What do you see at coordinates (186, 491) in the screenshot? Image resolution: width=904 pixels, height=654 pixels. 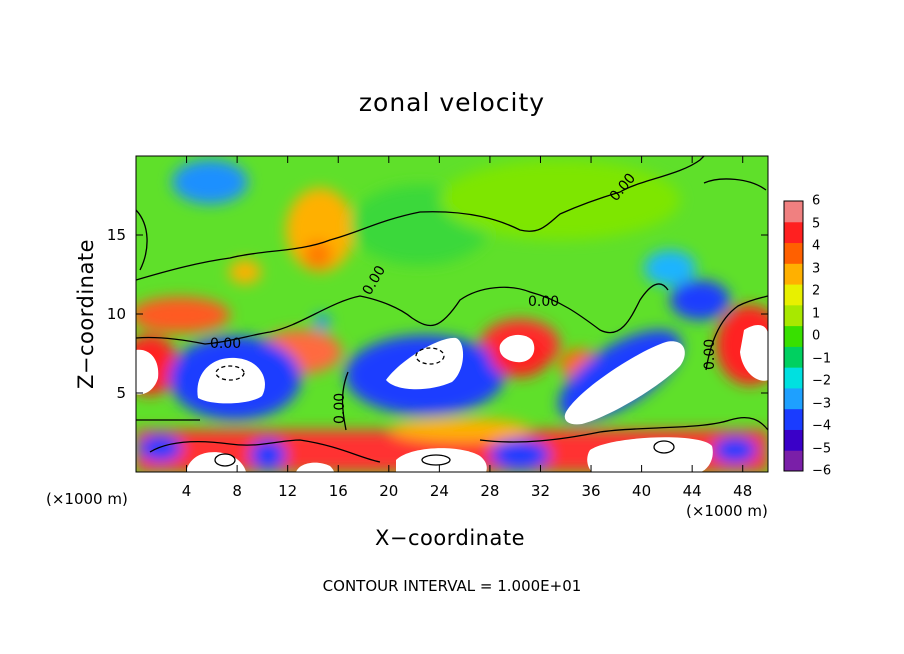 I see `x-tick-label: 4` at bounding box center [186, 491].